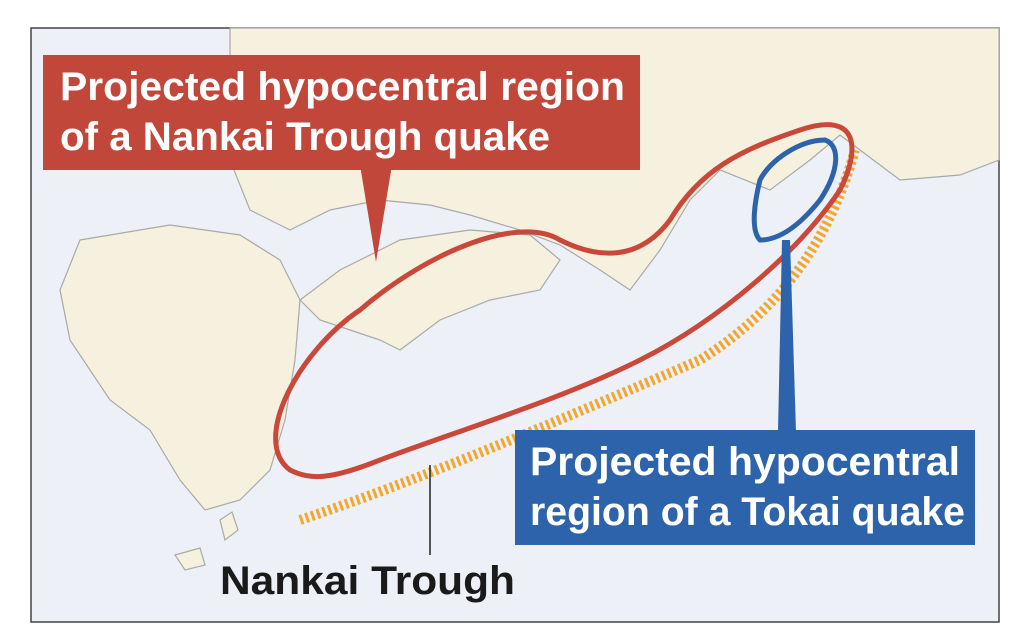 The width and height of the screenshot is (1024, 637). What do you see at coordinates (430, 290) in the screenshot?
I see `shikoku` at bounding box center [430, 290].